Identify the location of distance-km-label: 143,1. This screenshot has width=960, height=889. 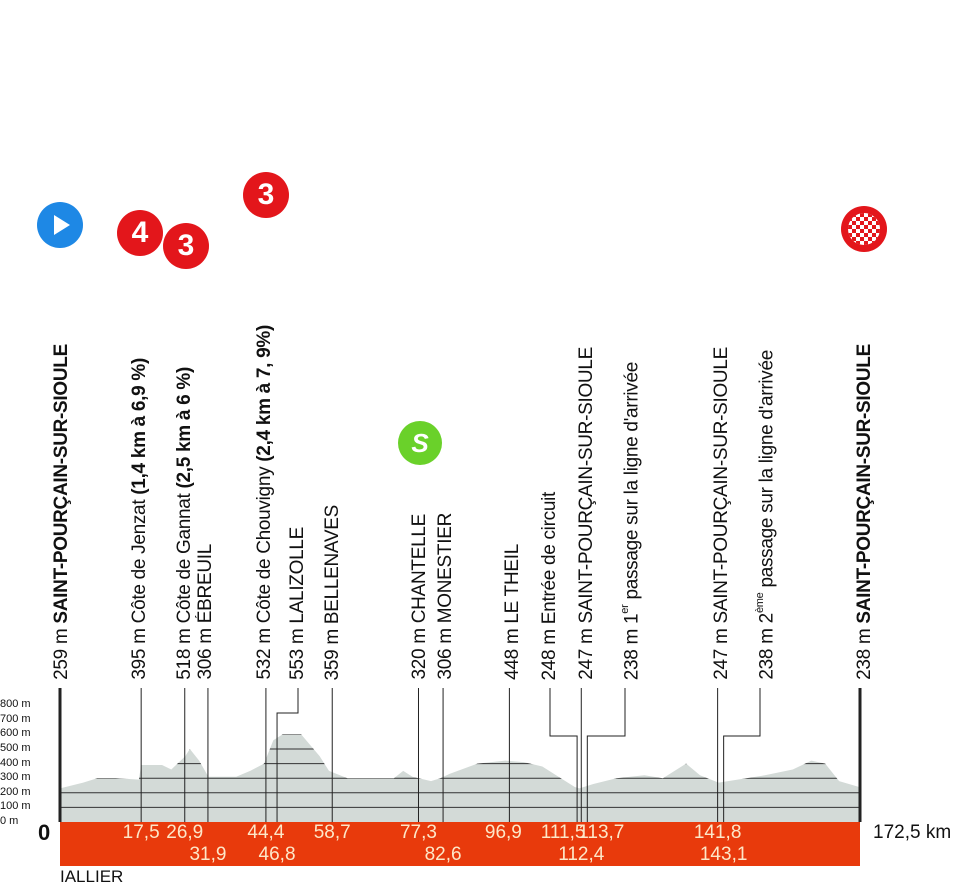
(723, 854).